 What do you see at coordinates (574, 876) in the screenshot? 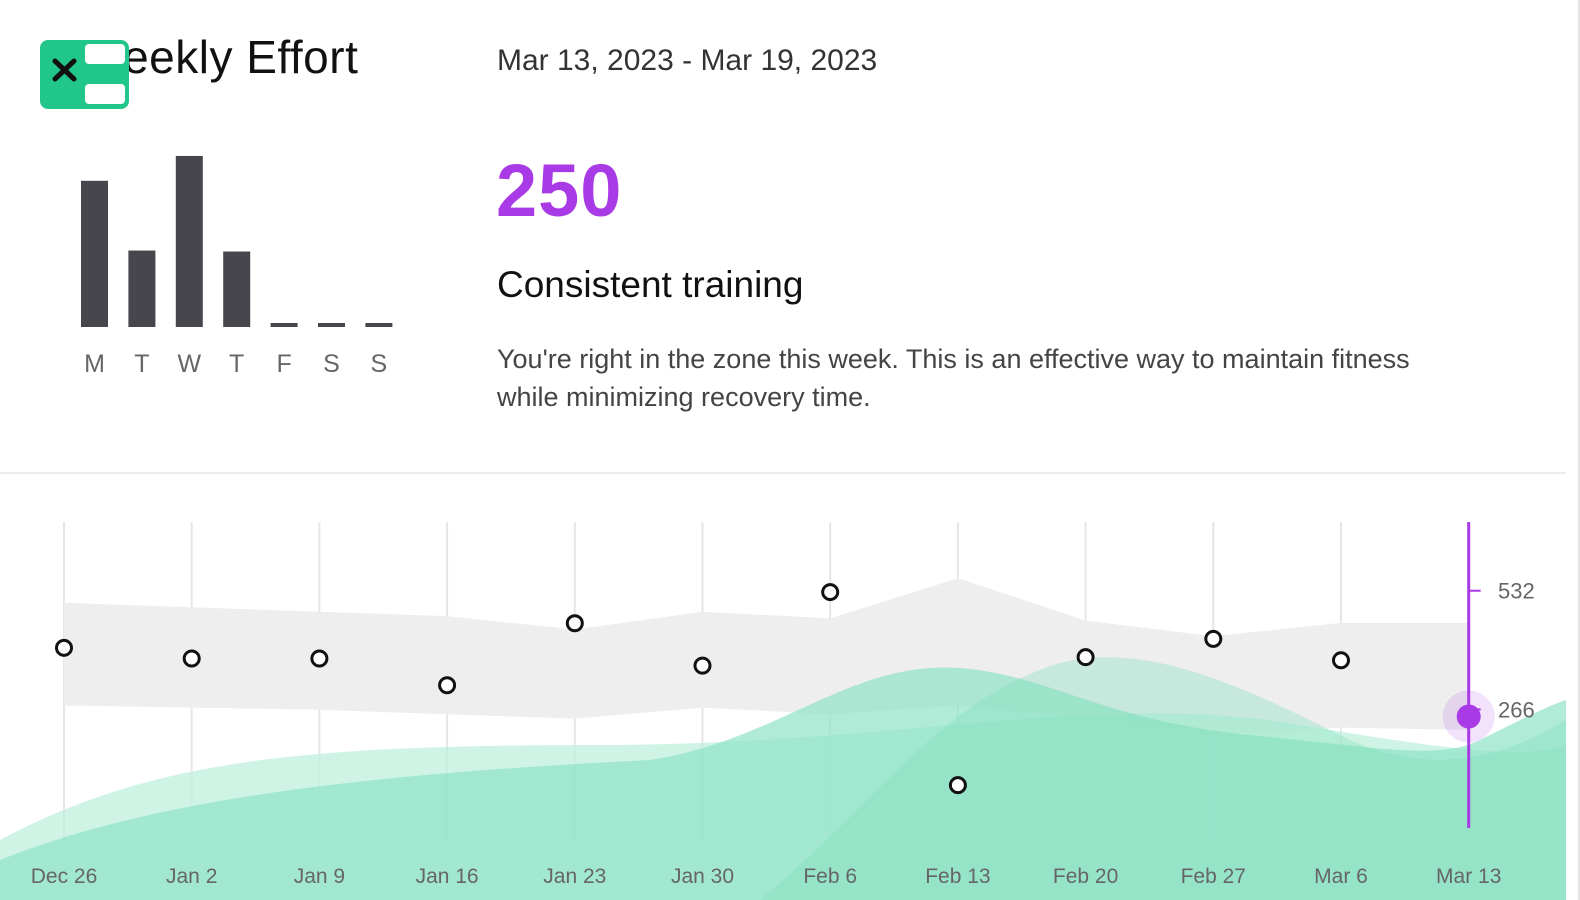
I see `x-tick-label: Jan 23` at bounding box center [574, 876].